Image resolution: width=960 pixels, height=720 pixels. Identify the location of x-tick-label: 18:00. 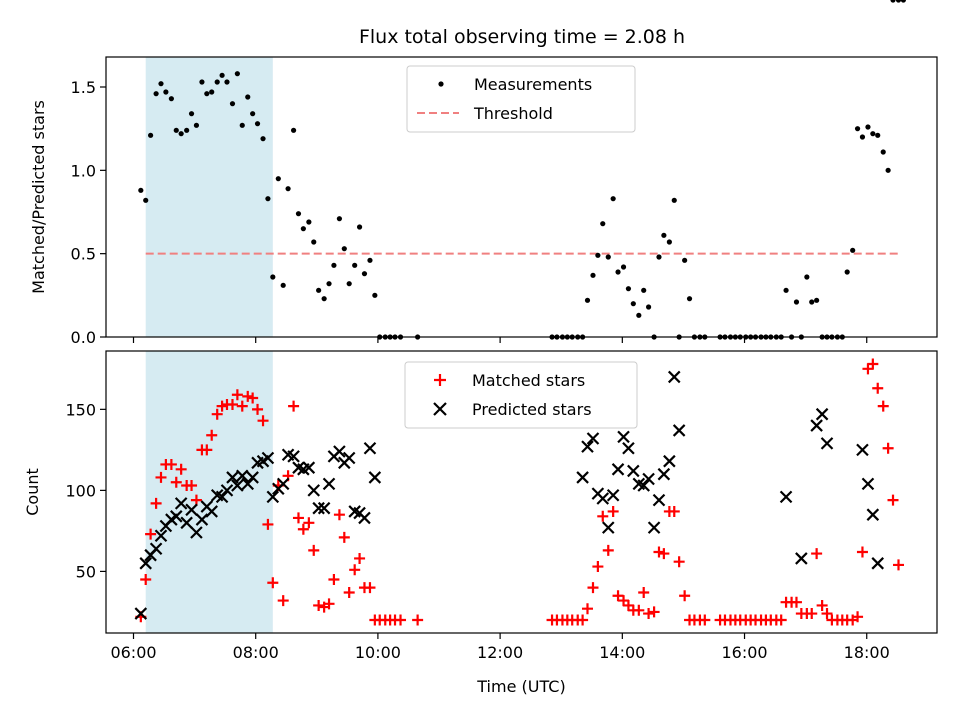
(867, 652).